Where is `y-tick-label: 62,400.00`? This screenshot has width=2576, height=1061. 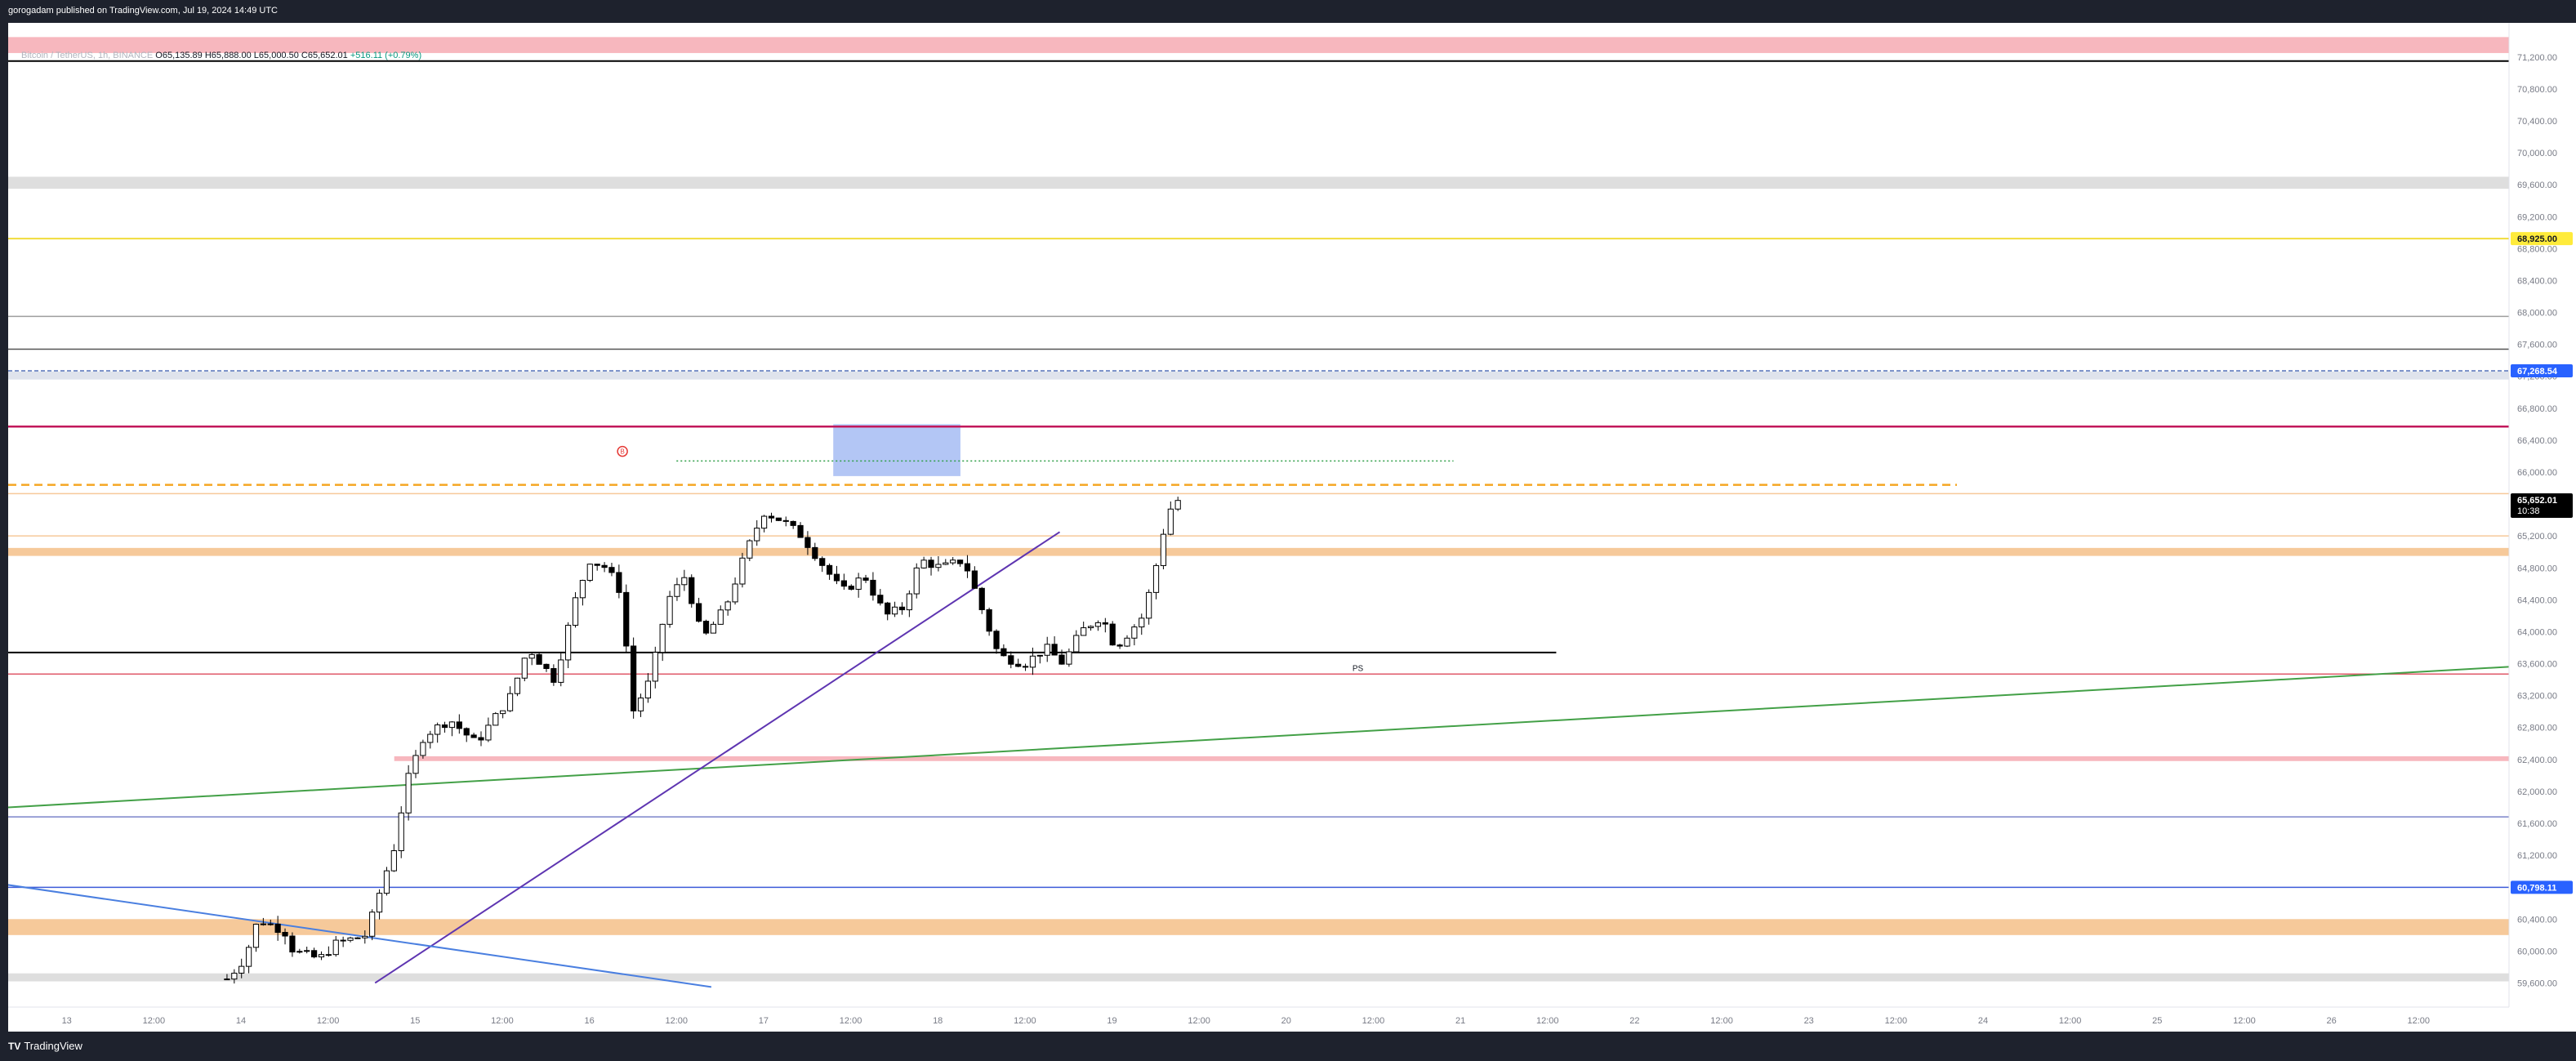
y-tick-label: 62,400.00 is located at coordinates (2537, 760).